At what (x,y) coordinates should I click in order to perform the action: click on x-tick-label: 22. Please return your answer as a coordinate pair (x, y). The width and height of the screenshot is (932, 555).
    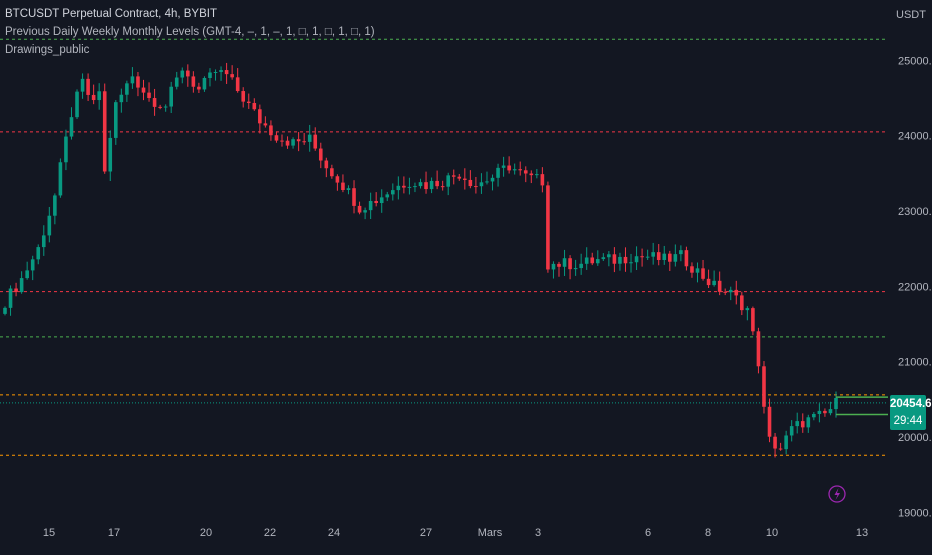
    Looking at the image, I should click on (270, 533).